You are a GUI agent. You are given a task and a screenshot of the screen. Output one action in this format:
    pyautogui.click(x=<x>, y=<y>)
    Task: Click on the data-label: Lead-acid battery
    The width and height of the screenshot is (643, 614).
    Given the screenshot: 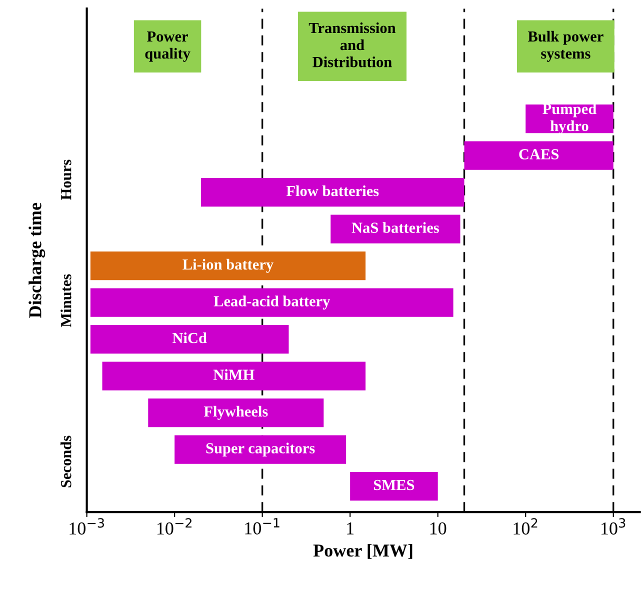 What is the action you would take?
    pyautogui.click(x=272, y=303)
    